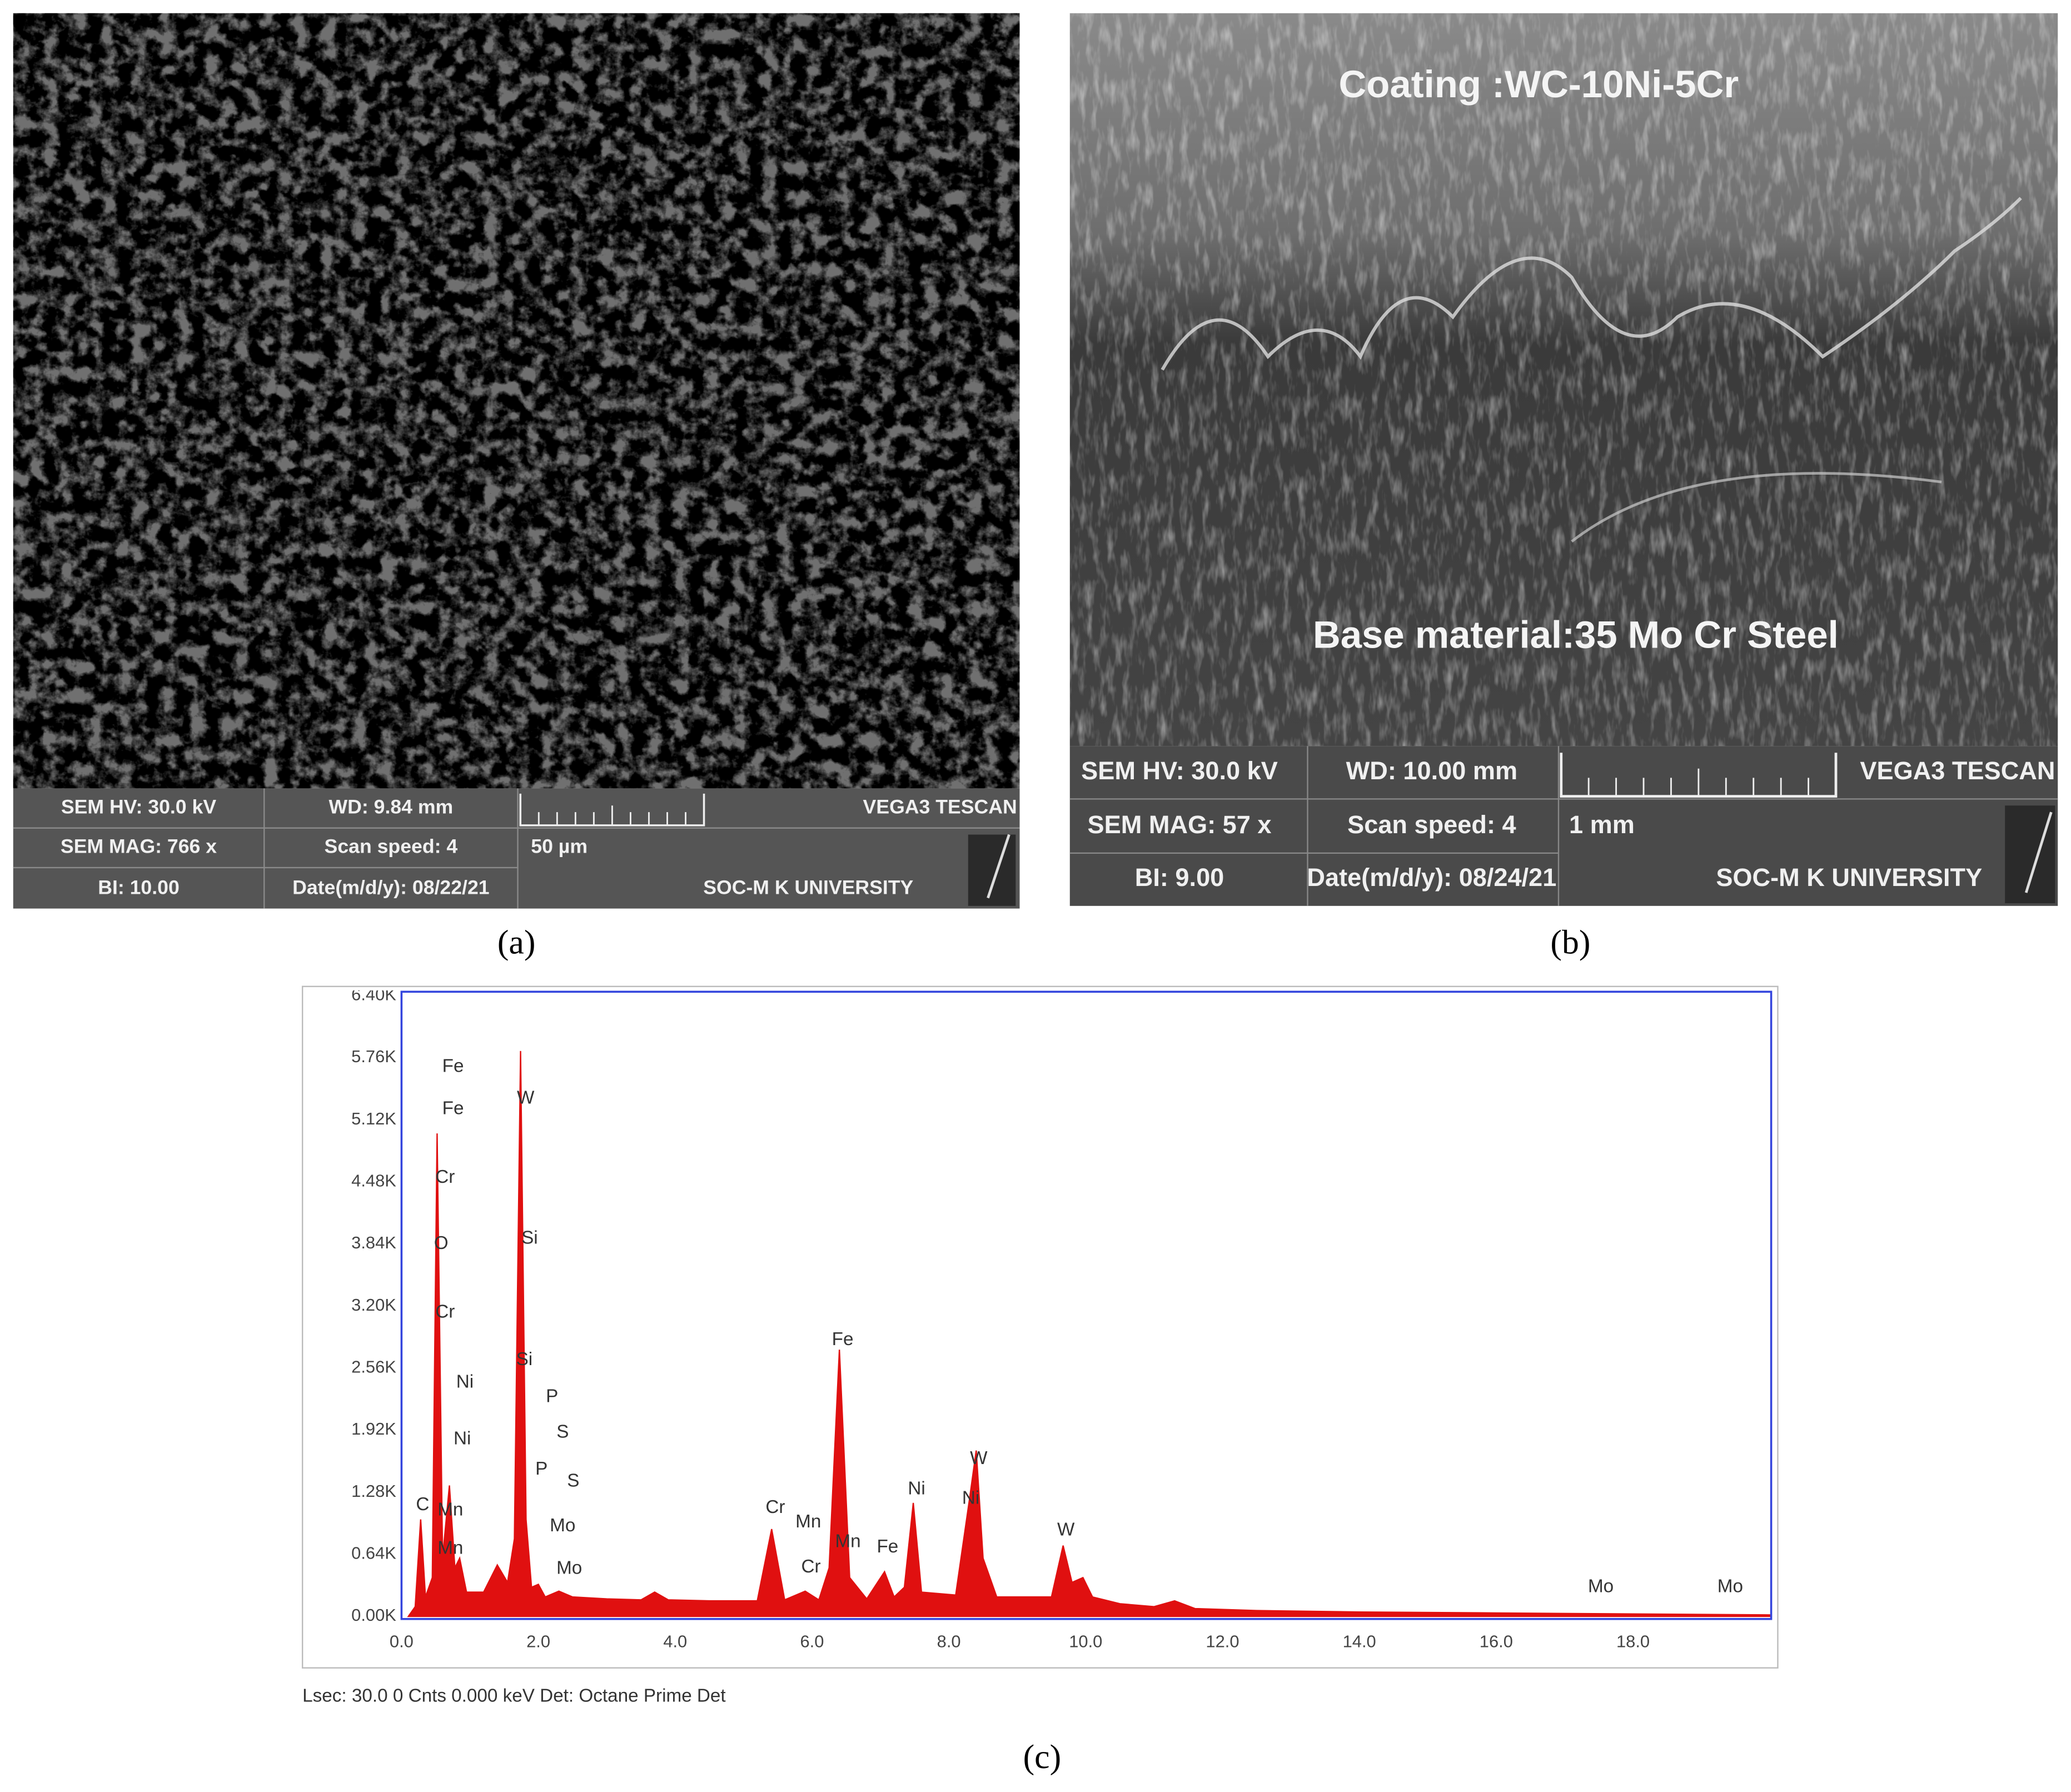 The width and height of the screenshot is (2071, 1792). Describe the element at coordinates (373, 1056) in the screenshot. I see `y-tick-label: 5.76K` at that location.